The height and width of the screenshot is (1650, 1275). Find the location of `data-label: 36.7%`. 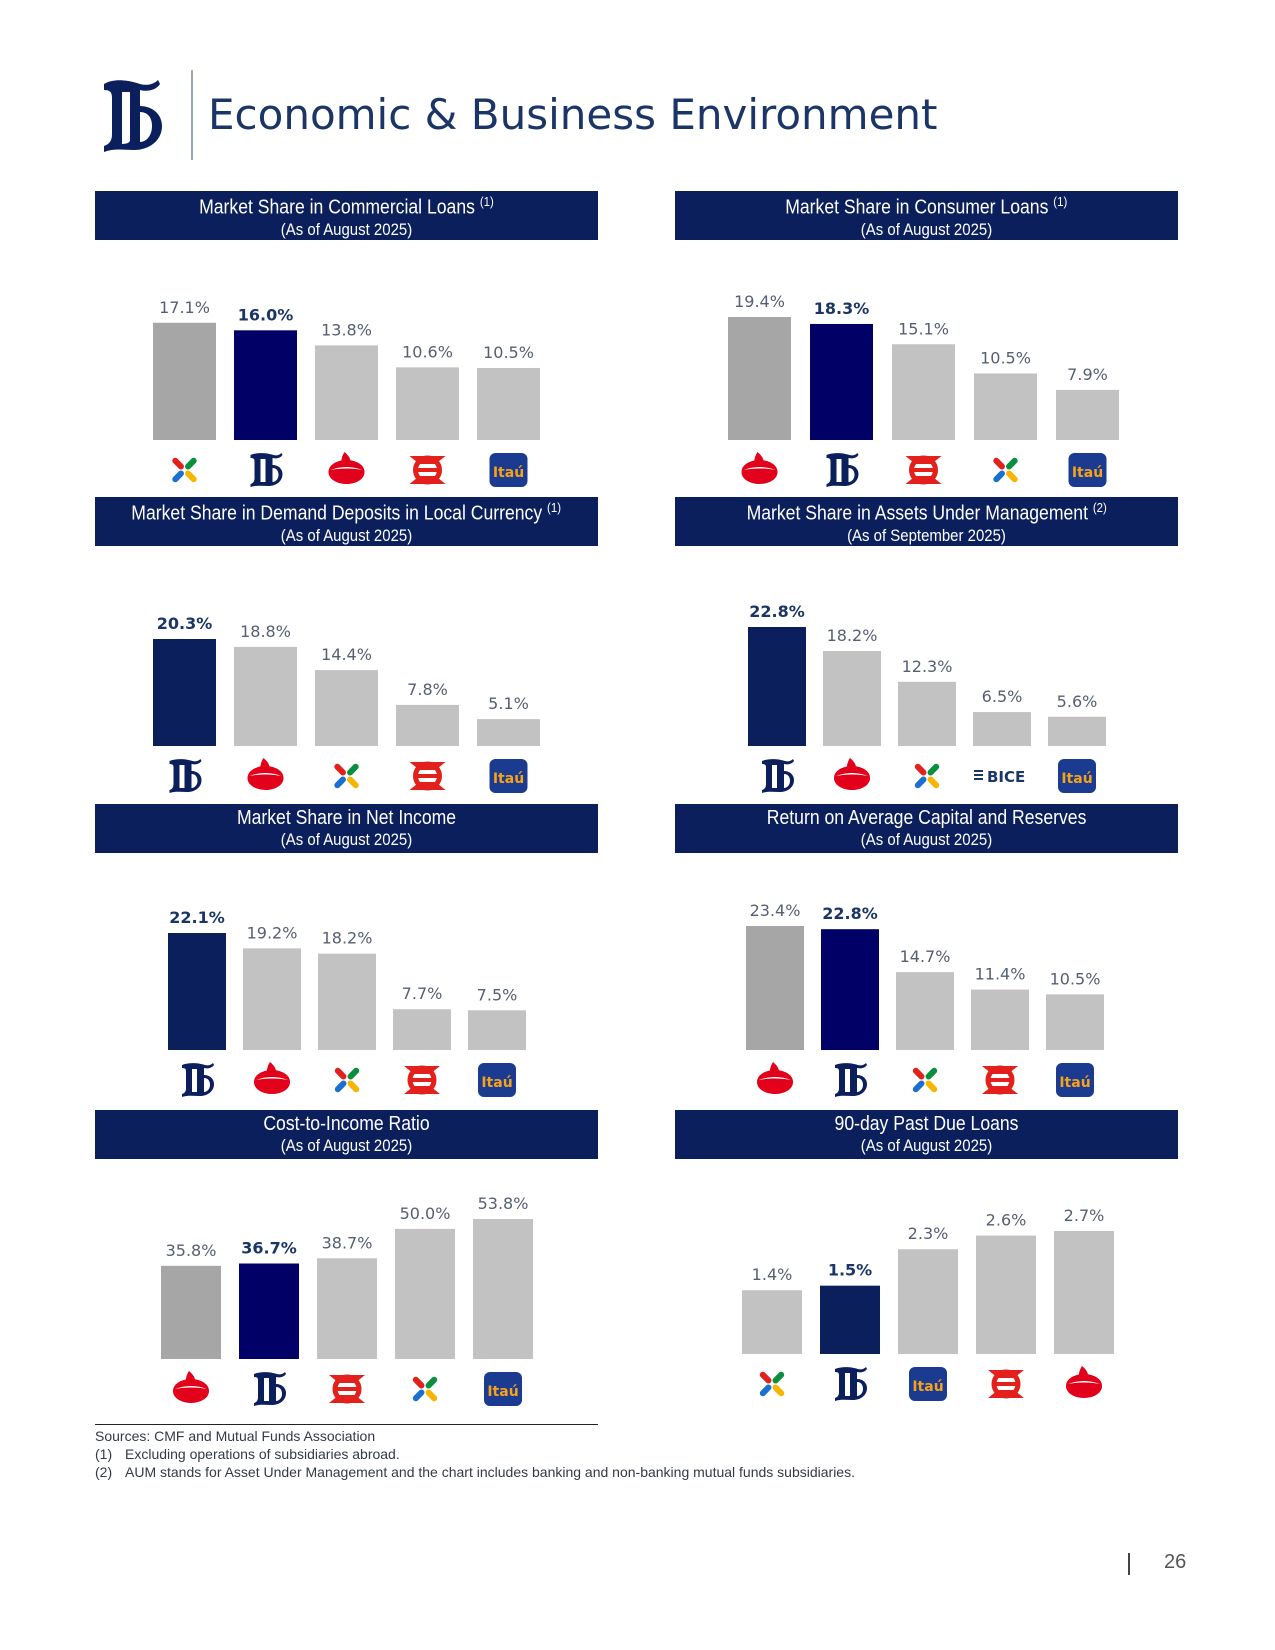

data-label: 36.7% is located at coordinates (269, 1247).